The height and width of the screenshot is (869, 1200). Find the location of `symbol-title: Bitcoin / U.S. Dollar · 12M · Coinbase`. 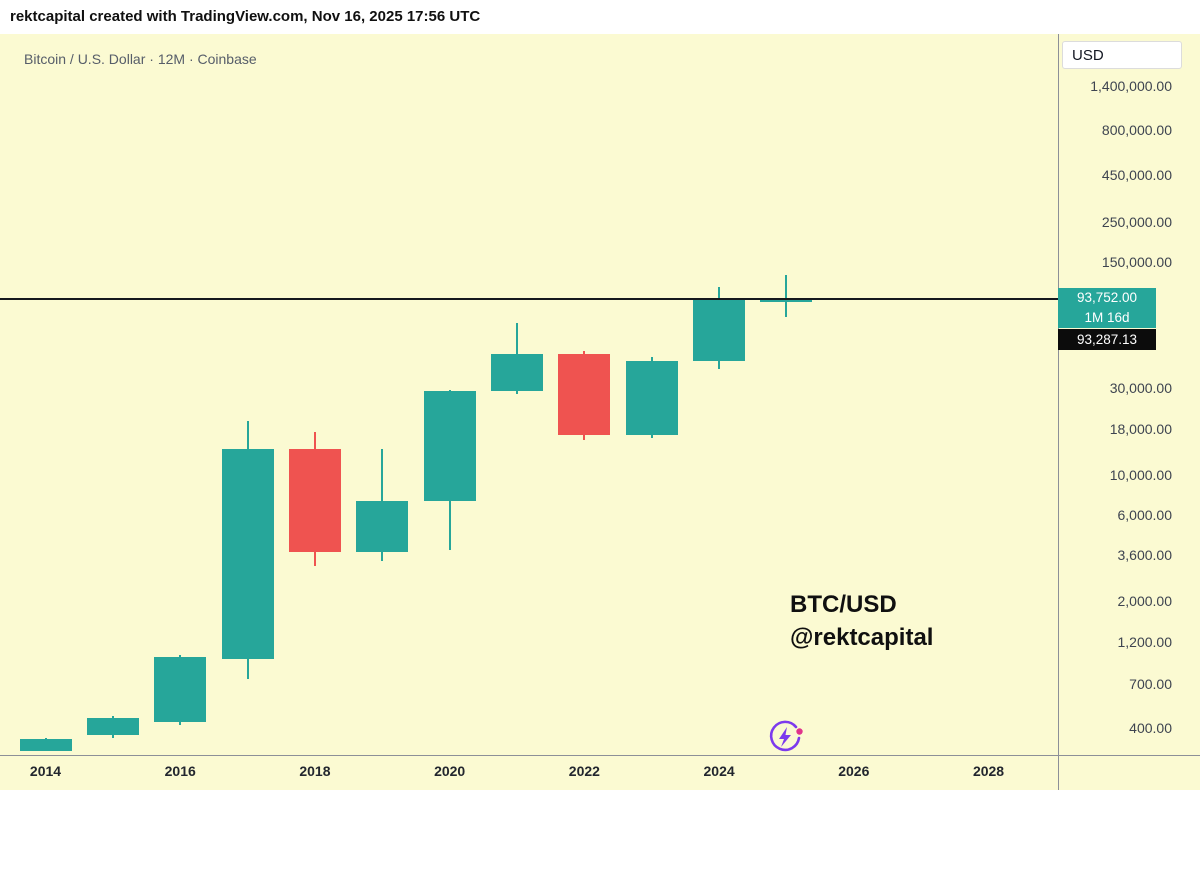

symbol-title: Bitcoin / U.S. Dollar · 12M · Coinbase is located at coordinates (140, 59).